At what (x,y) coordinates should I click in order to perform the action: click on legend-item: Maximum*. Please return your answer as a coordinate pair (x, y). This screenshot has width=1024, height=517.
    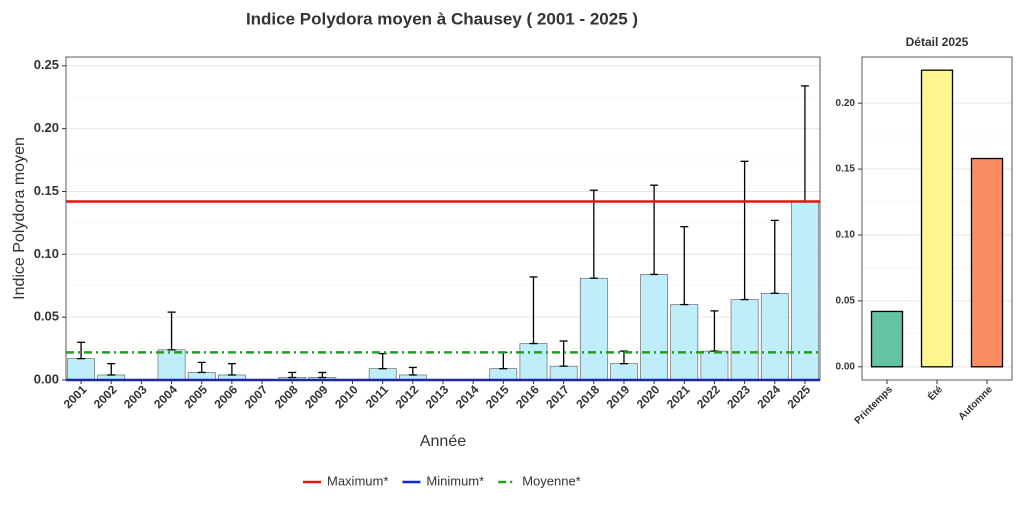
    Looking at the image, I should click on (345, 480).